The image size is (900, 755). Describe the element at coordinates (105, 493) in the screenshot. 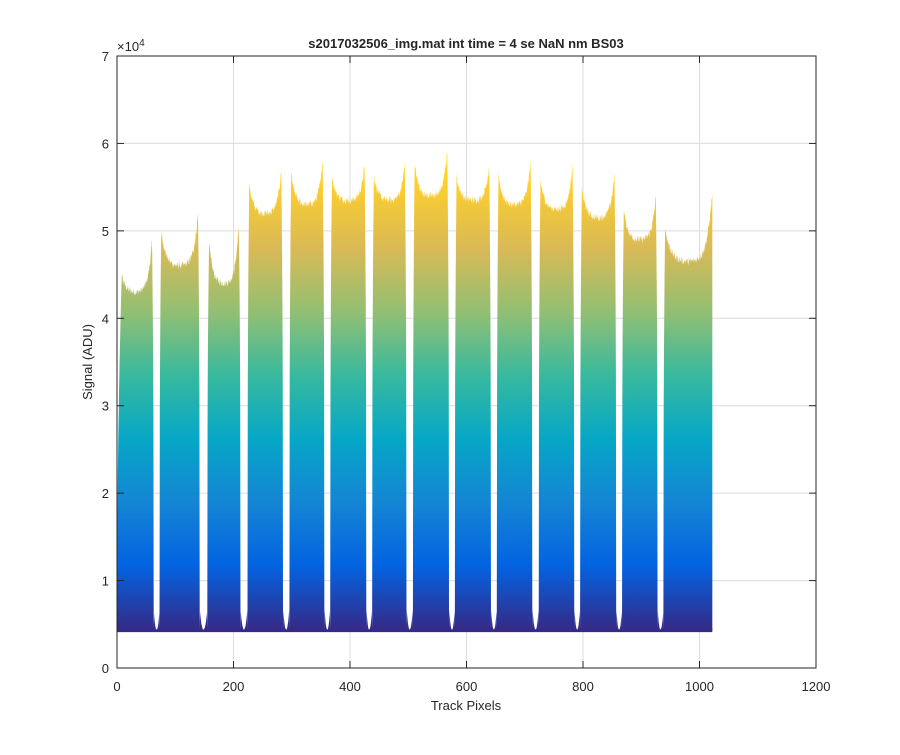

I see `y-tick-label: 2` at that location.